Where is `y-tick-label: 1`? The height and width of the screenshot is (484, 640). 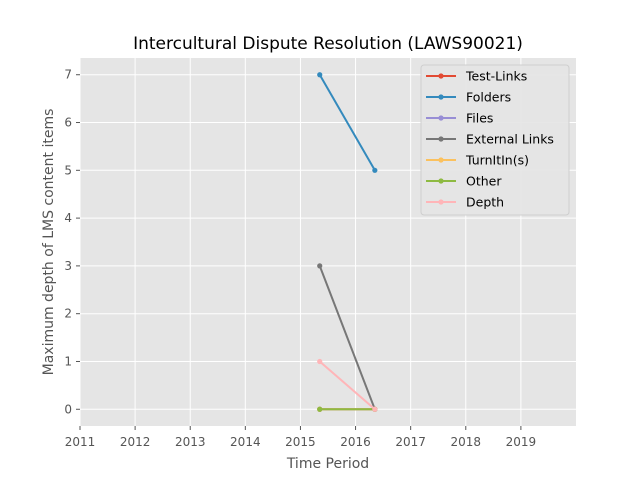
y-tick-label: 1 is located at coordinates (68, 361).